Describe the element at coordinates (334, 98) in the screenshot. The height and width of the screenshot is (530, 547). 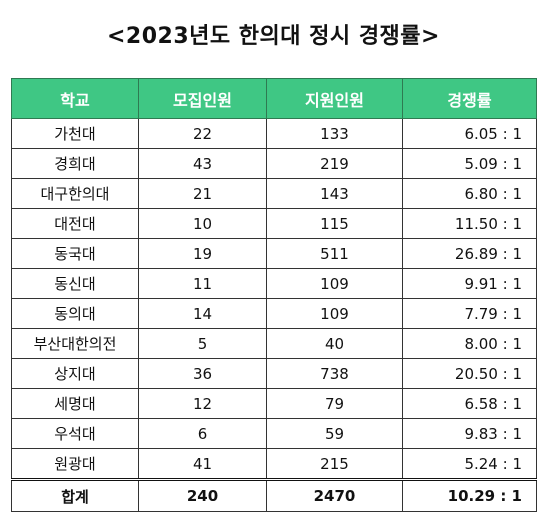
I see `header-applicants: 지원인원` at that location.